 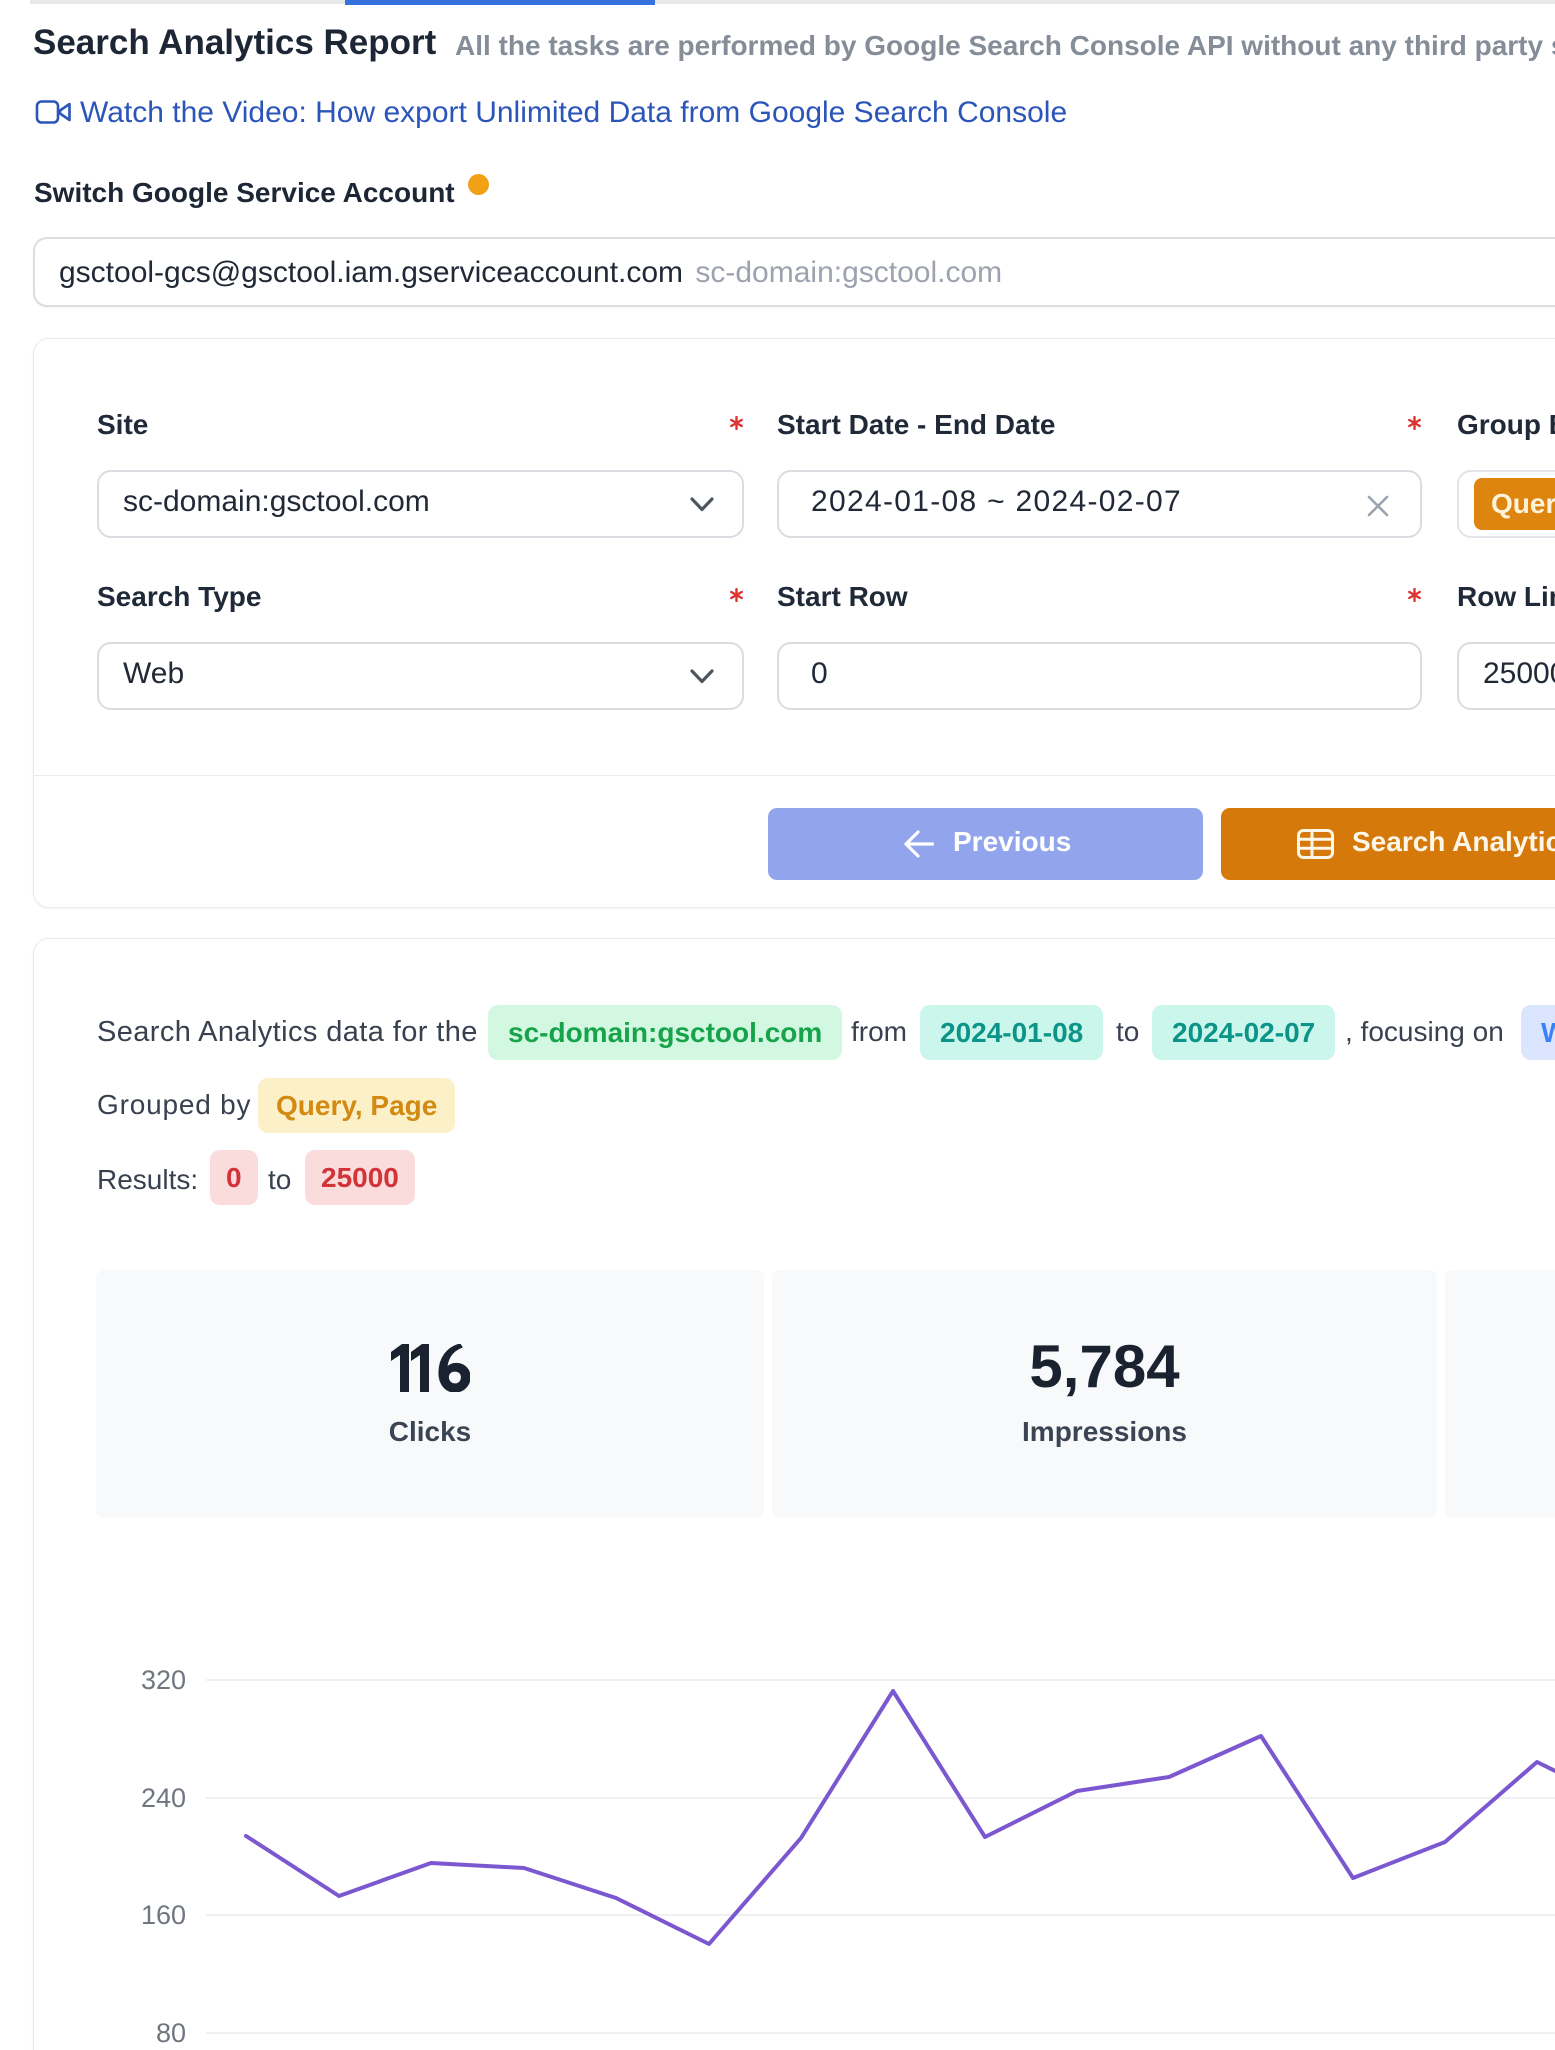 What do you see at coordinates (163, 1915) in the screenshot?
I see `svg-text: 160` at bounding box center [163, 1915].